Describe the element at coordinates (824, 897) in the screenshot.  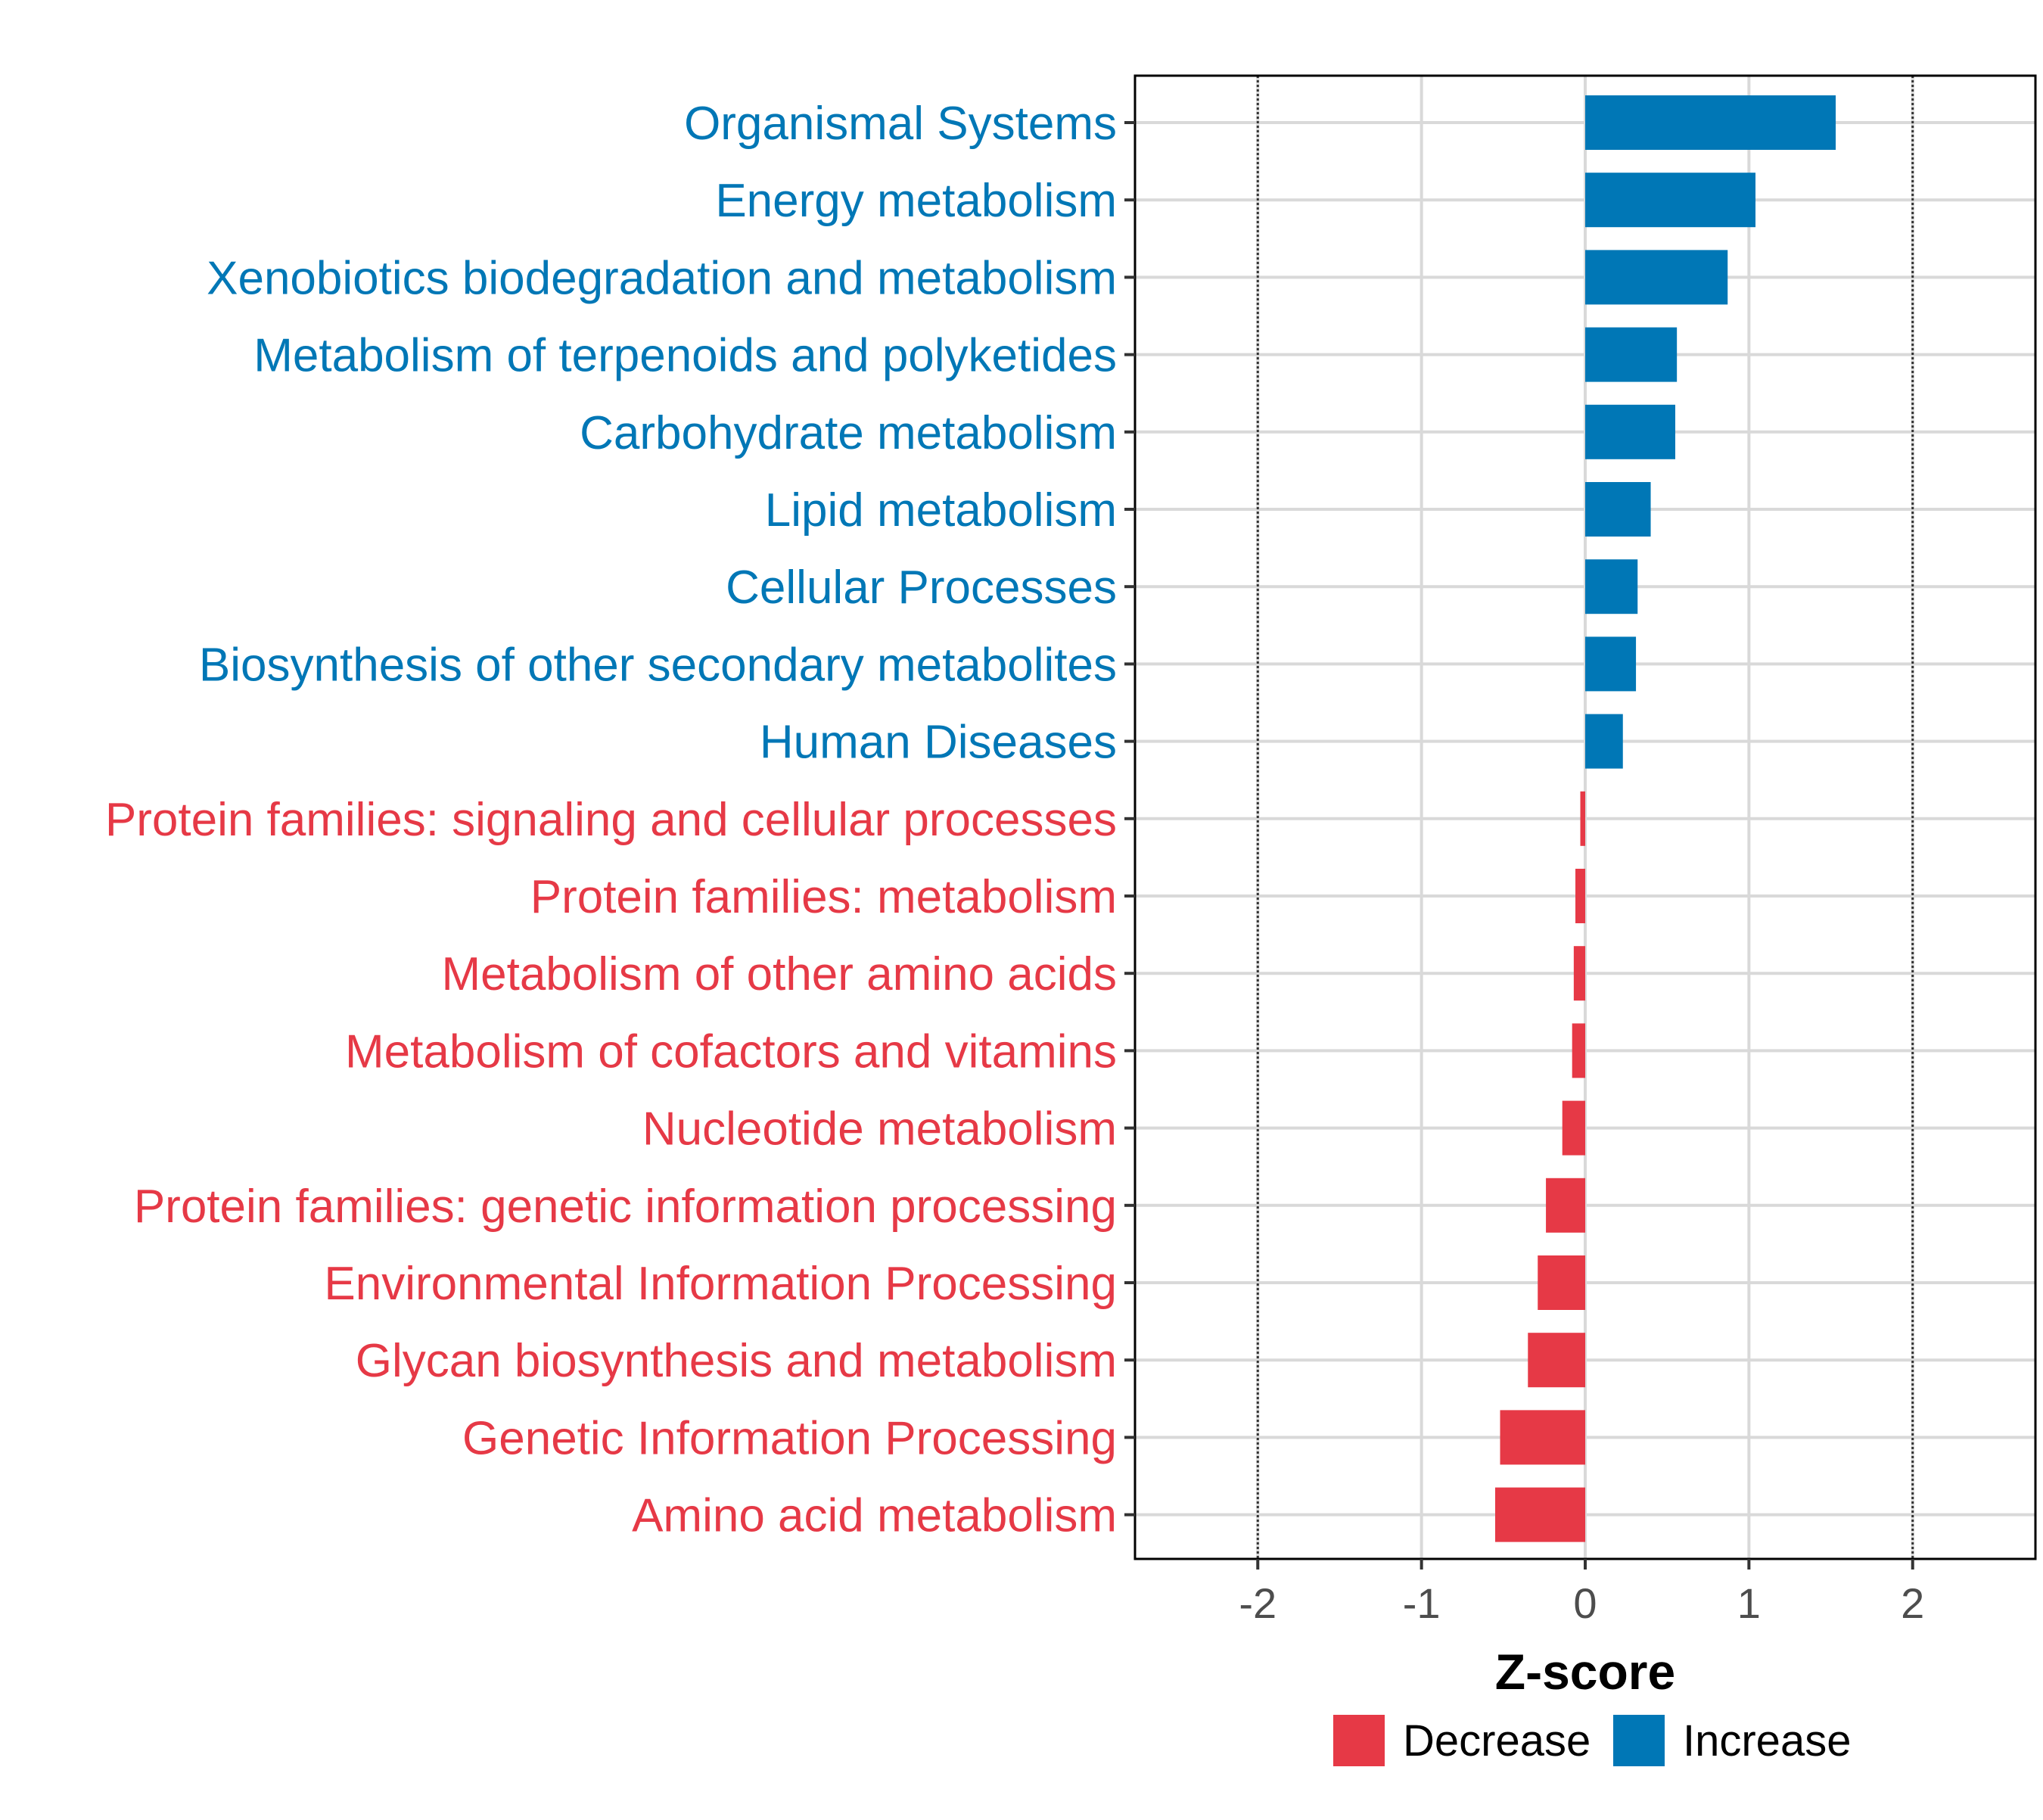
I see `y-tick-label: Protein families: metabolism` at that location.